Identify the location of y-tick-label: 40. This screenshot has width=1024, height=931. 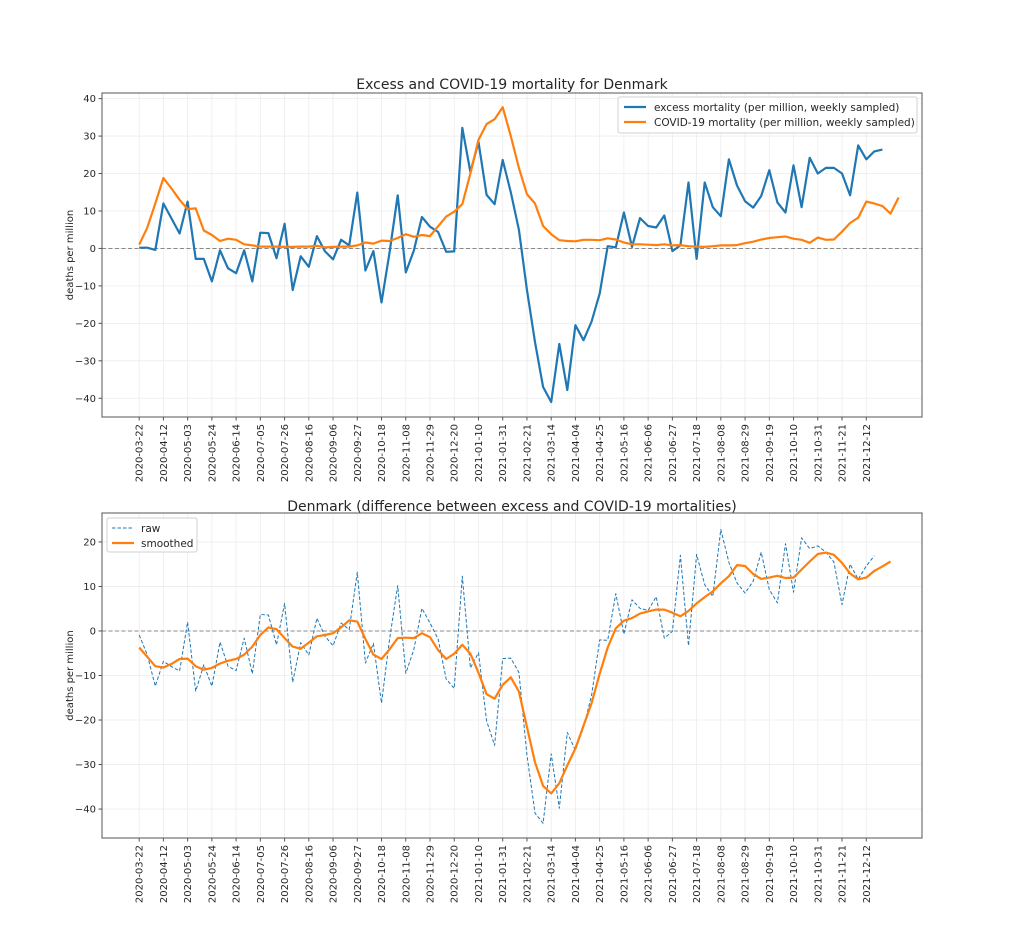
(89, 99).